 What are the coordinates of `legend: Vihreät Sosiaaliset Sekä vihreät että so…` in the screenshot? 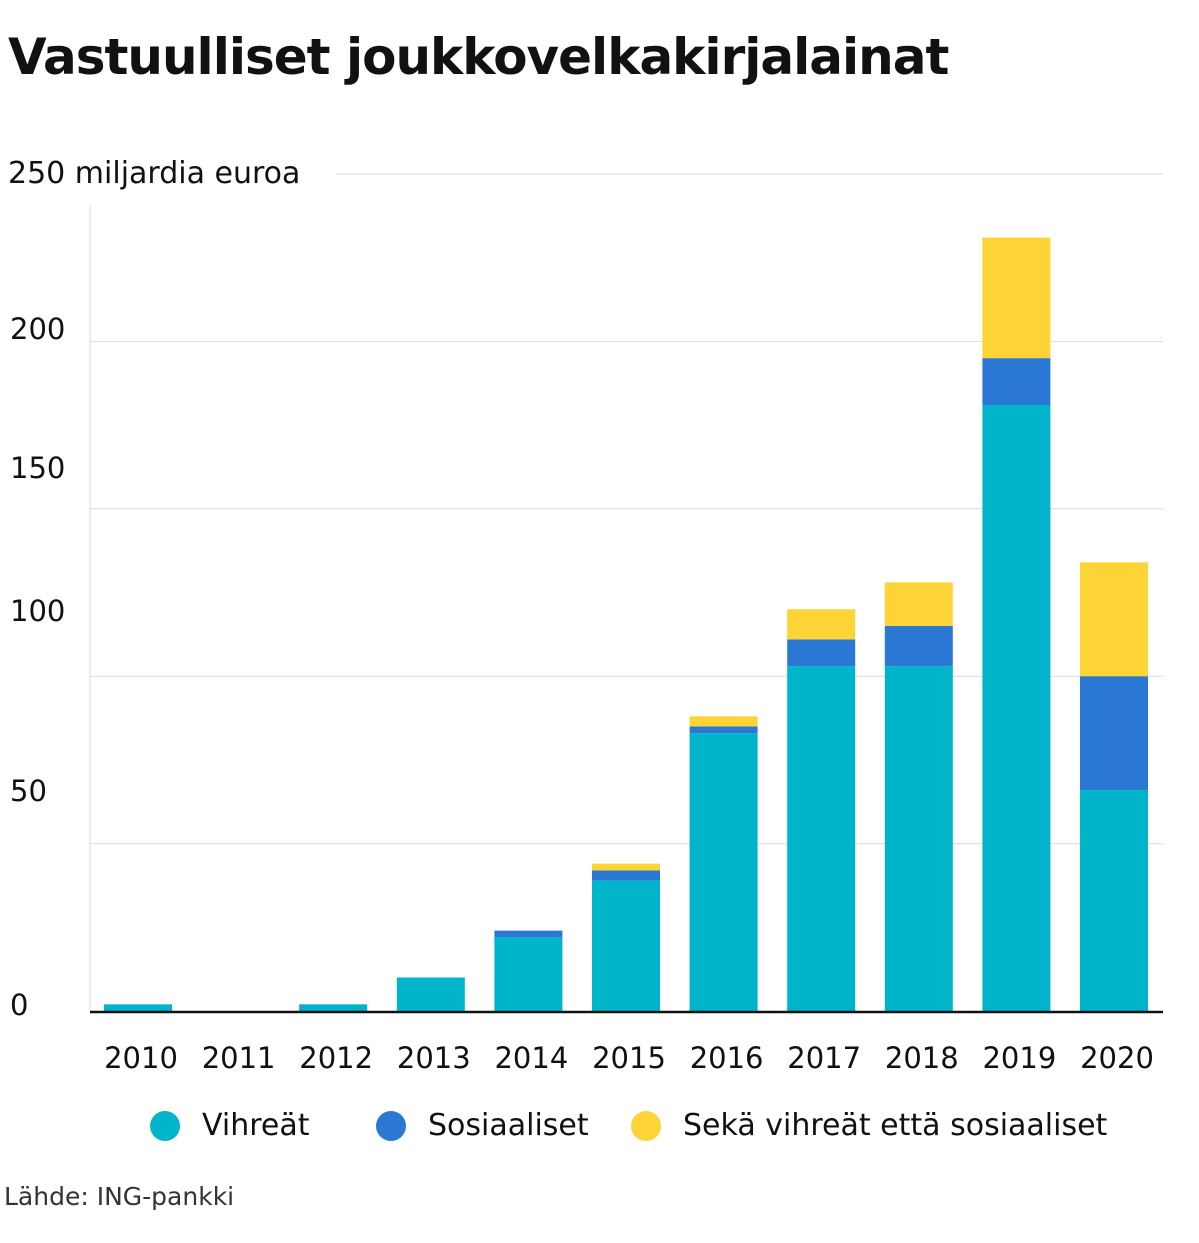 It's located at (599, 1130).